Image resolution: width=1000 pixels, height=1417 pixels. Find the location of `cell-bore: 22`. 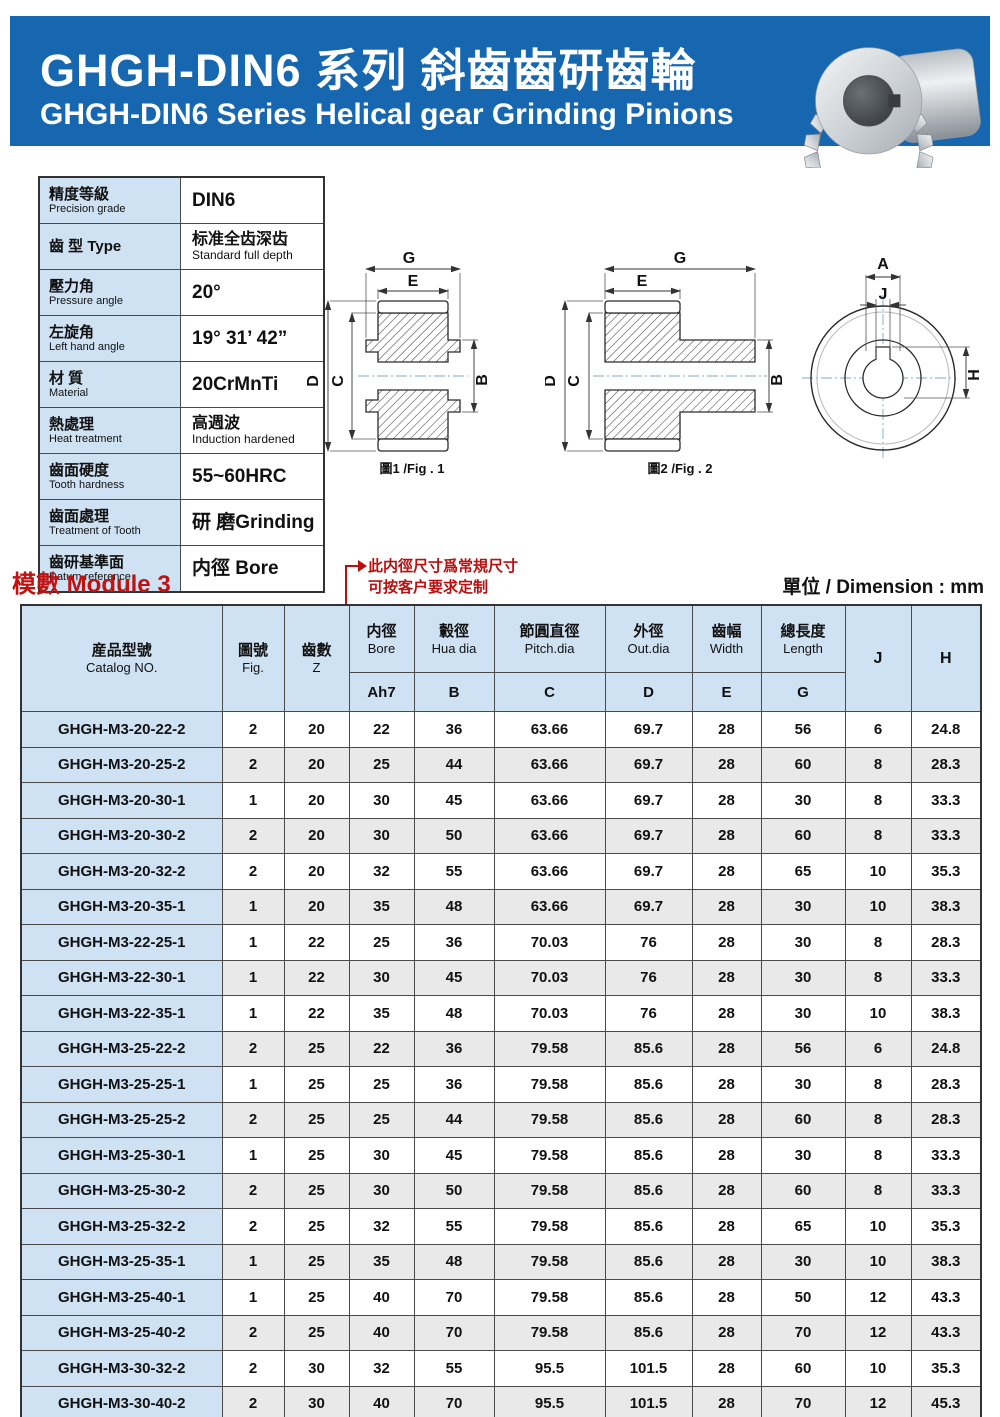

cell-bore: 22 is located at coordinates (381, 1048).